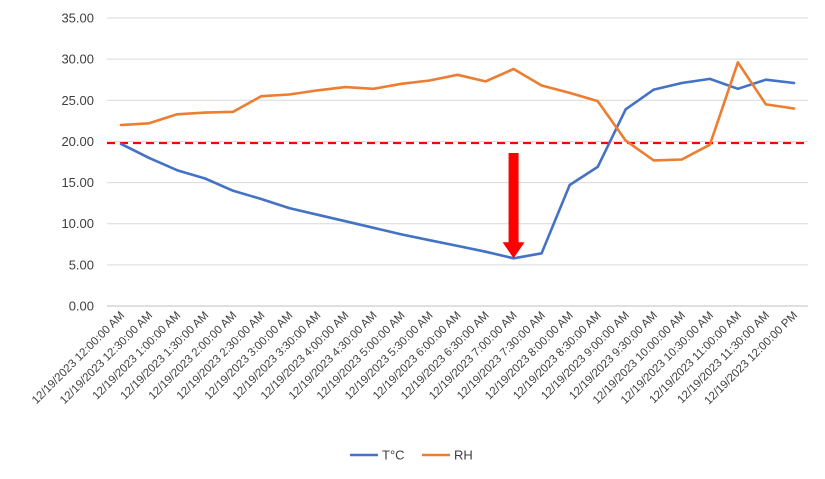  What do you see at coordinates (77, 59) in the screenshot?
I see `y-tick-label: 30.00` at bounding box center [77, 59].